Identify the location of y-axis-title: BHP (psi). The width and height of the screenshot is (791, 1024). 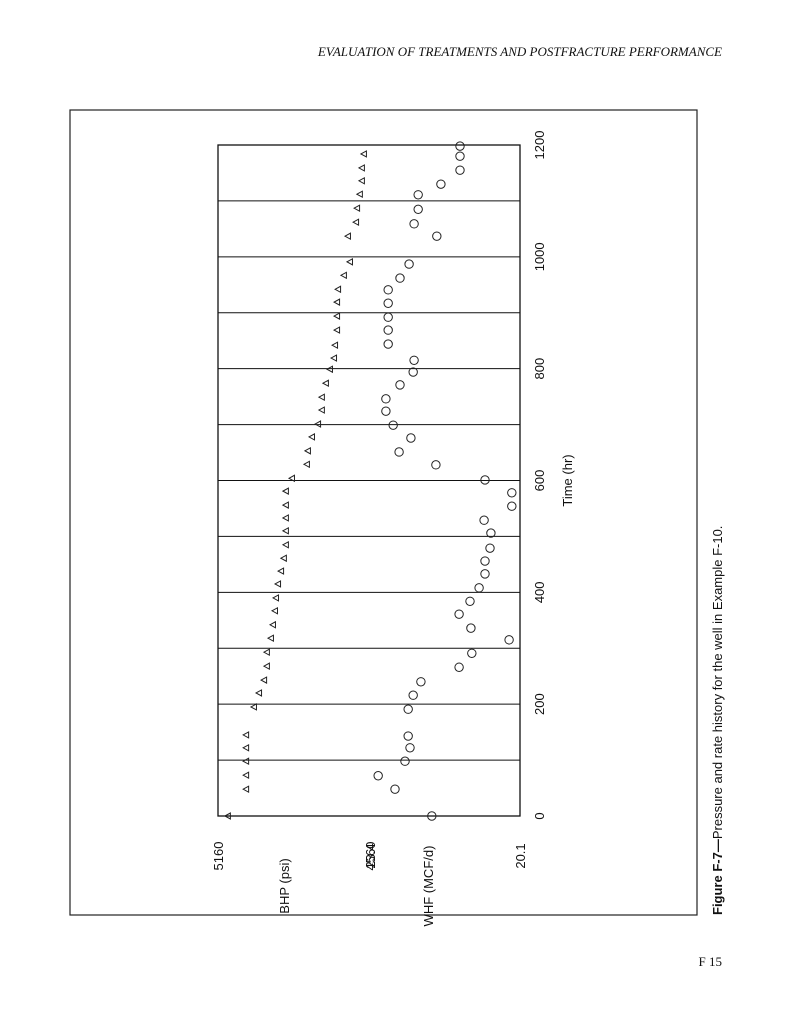
(284, 885).